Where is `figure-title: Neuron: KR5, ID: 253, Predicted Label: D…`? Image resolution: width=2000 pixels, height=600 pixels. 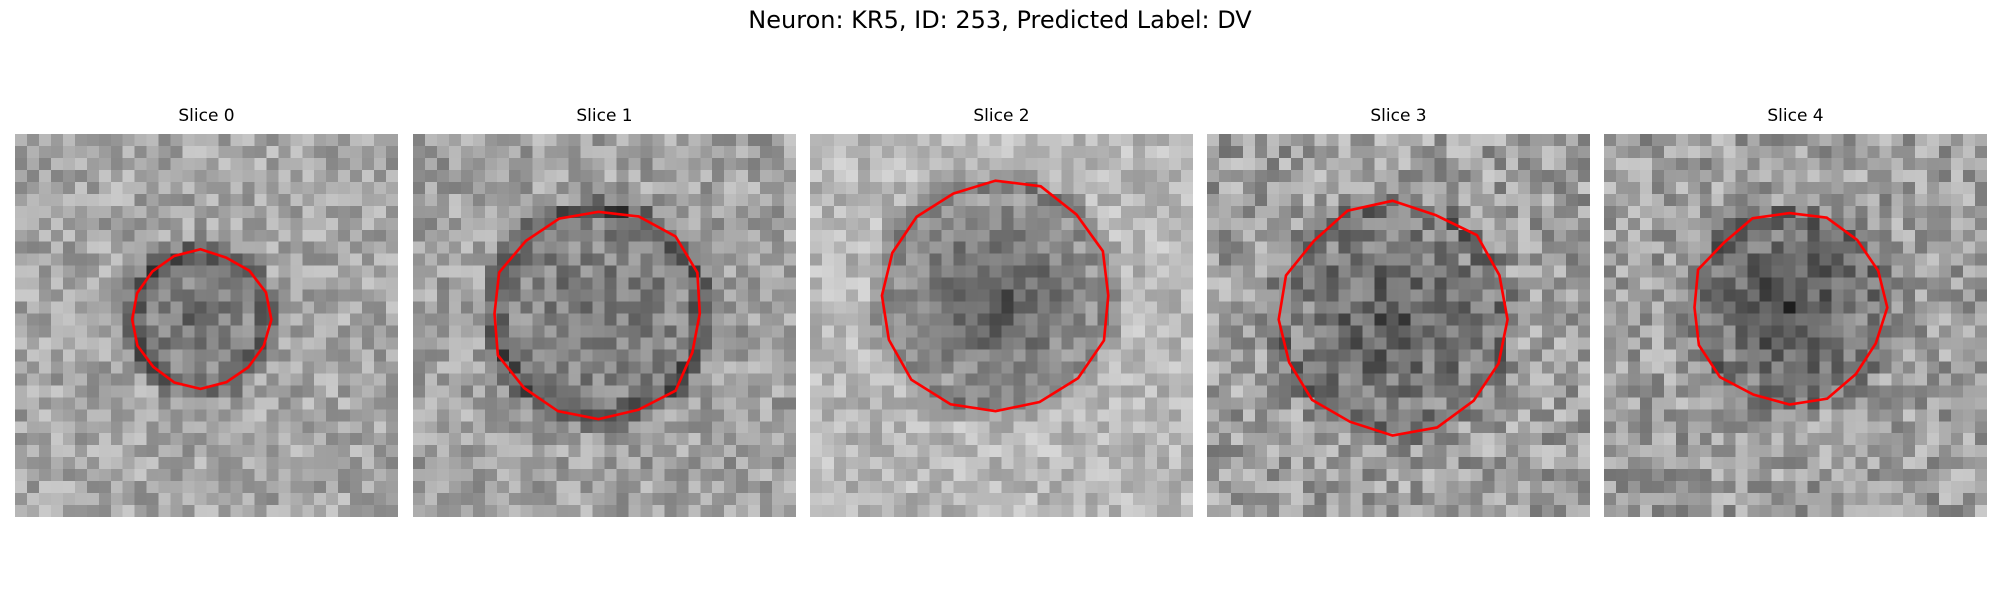
figure-title: Neuron: KR5, ID: 253, Predicted Label: D… is located at coordinates (1000, 20).